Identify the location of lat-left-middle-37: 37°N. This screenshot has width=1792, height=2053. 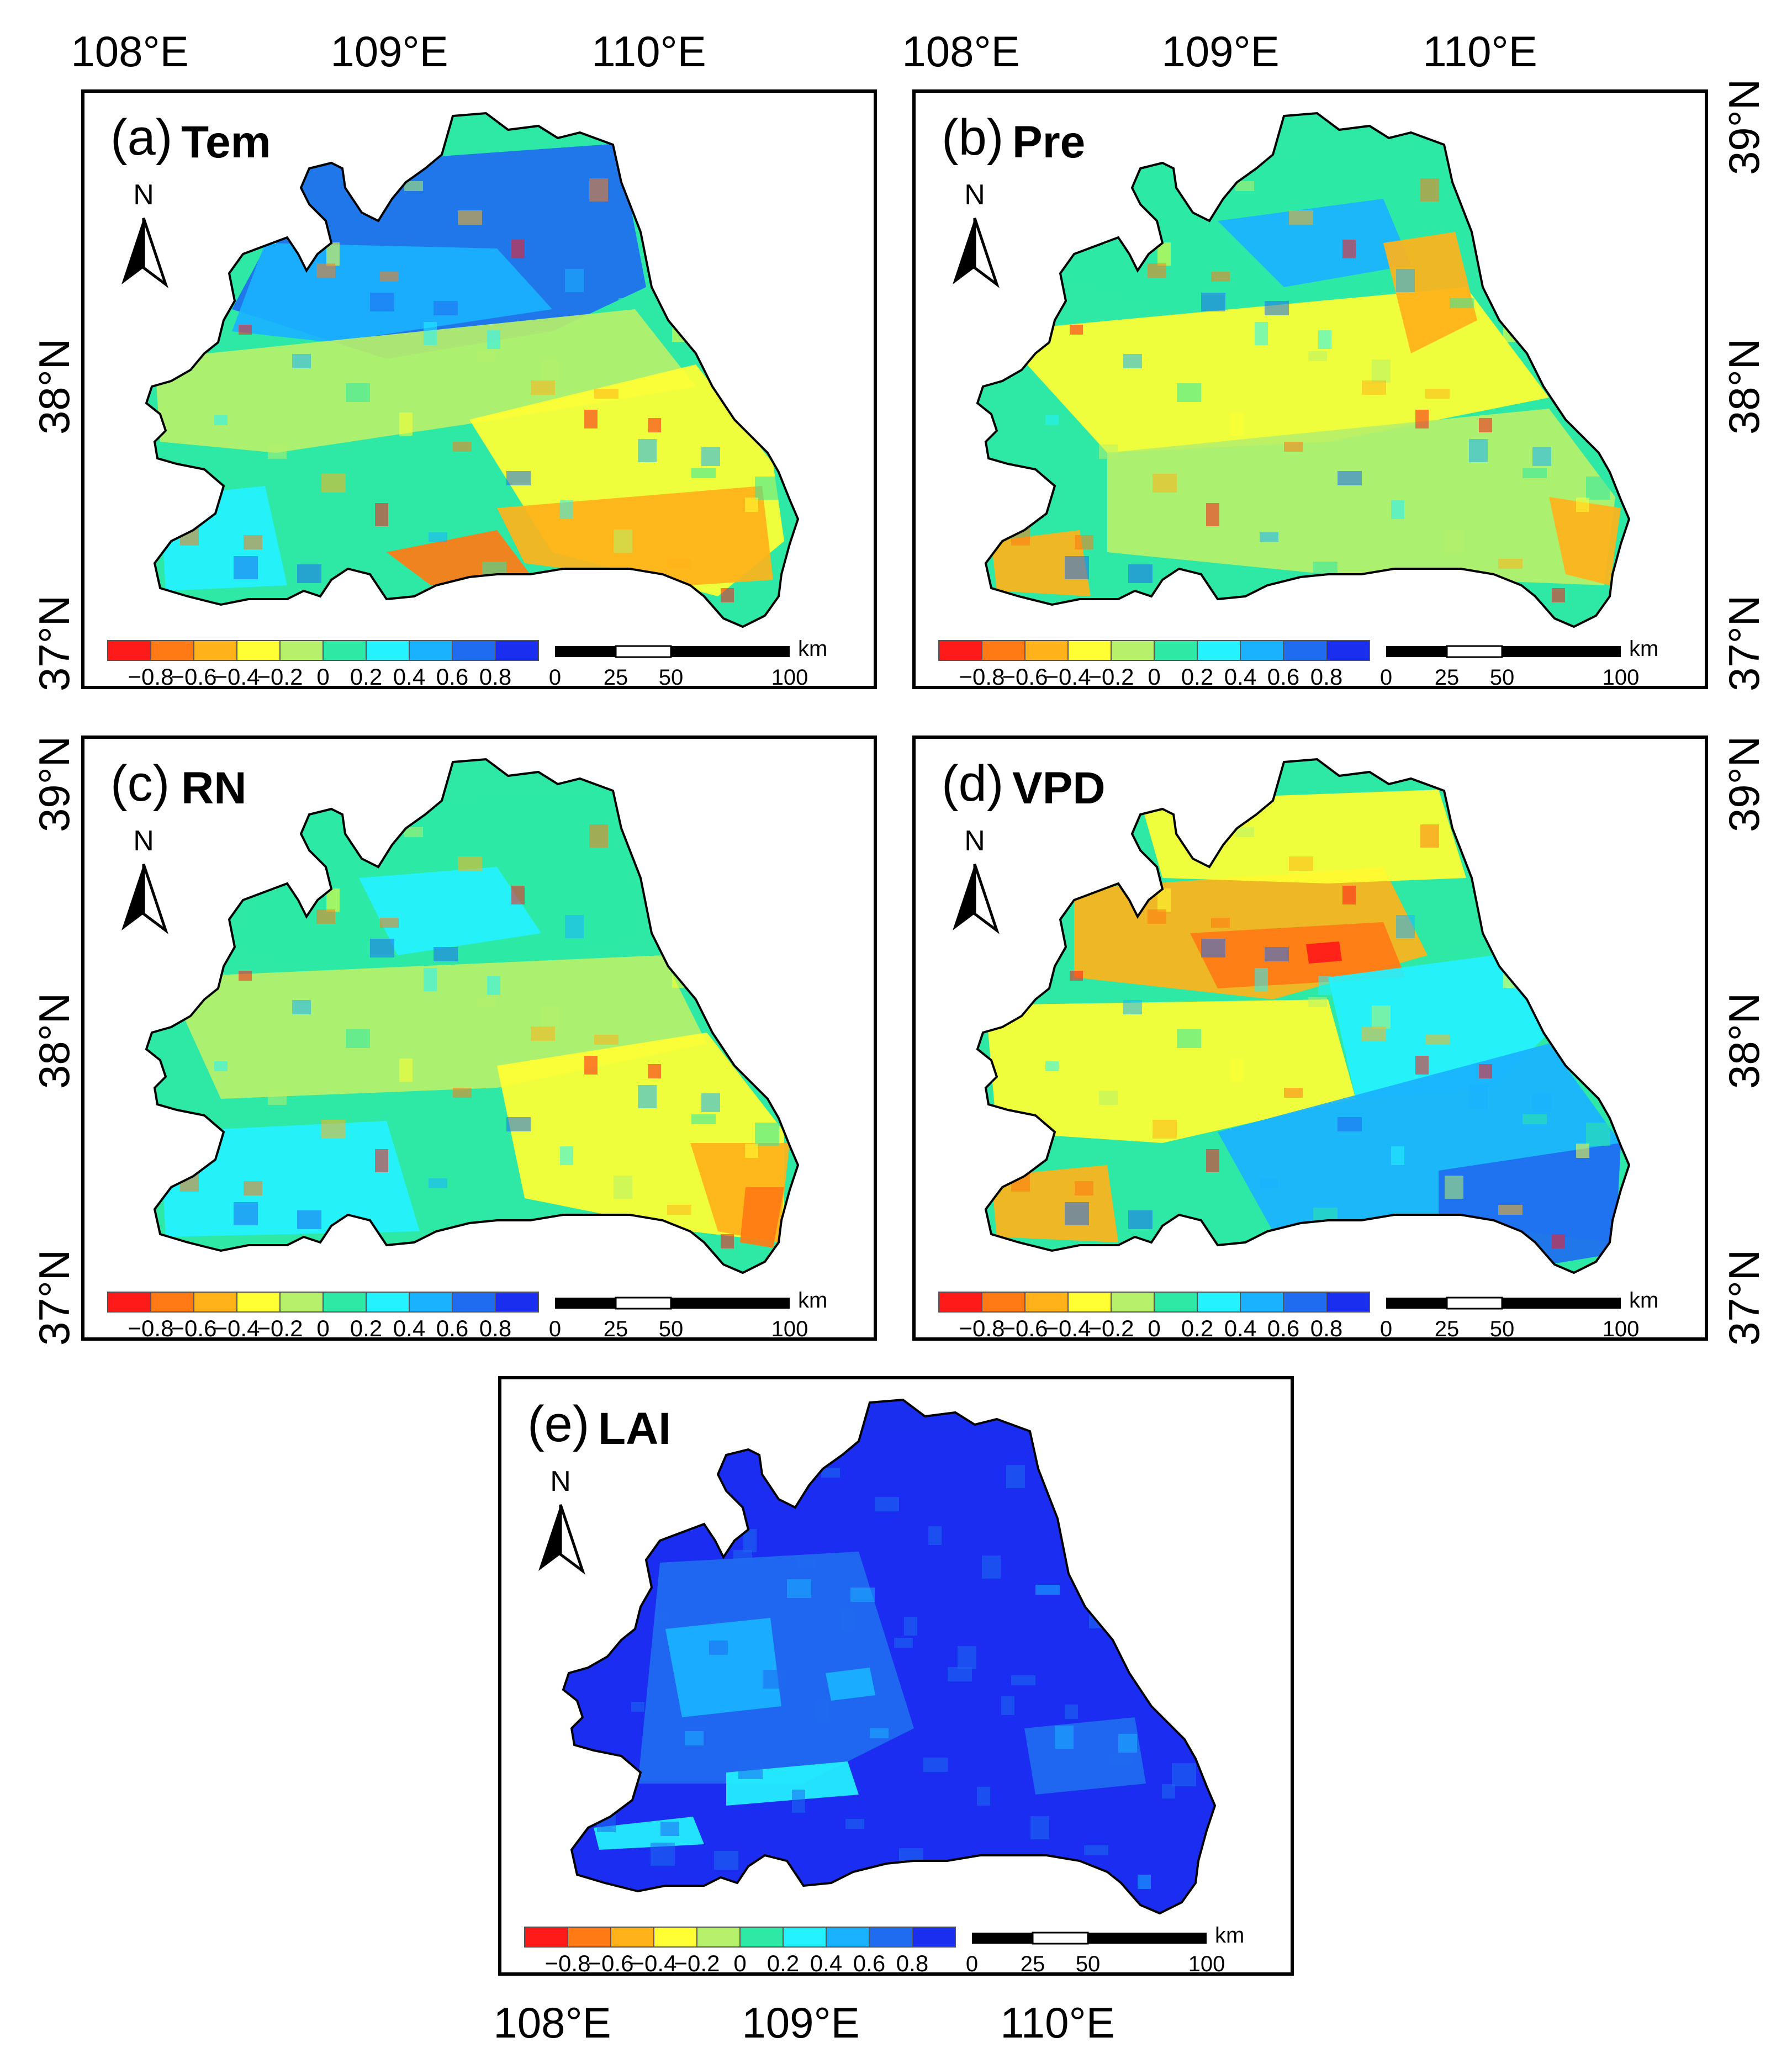
(54, 1298).